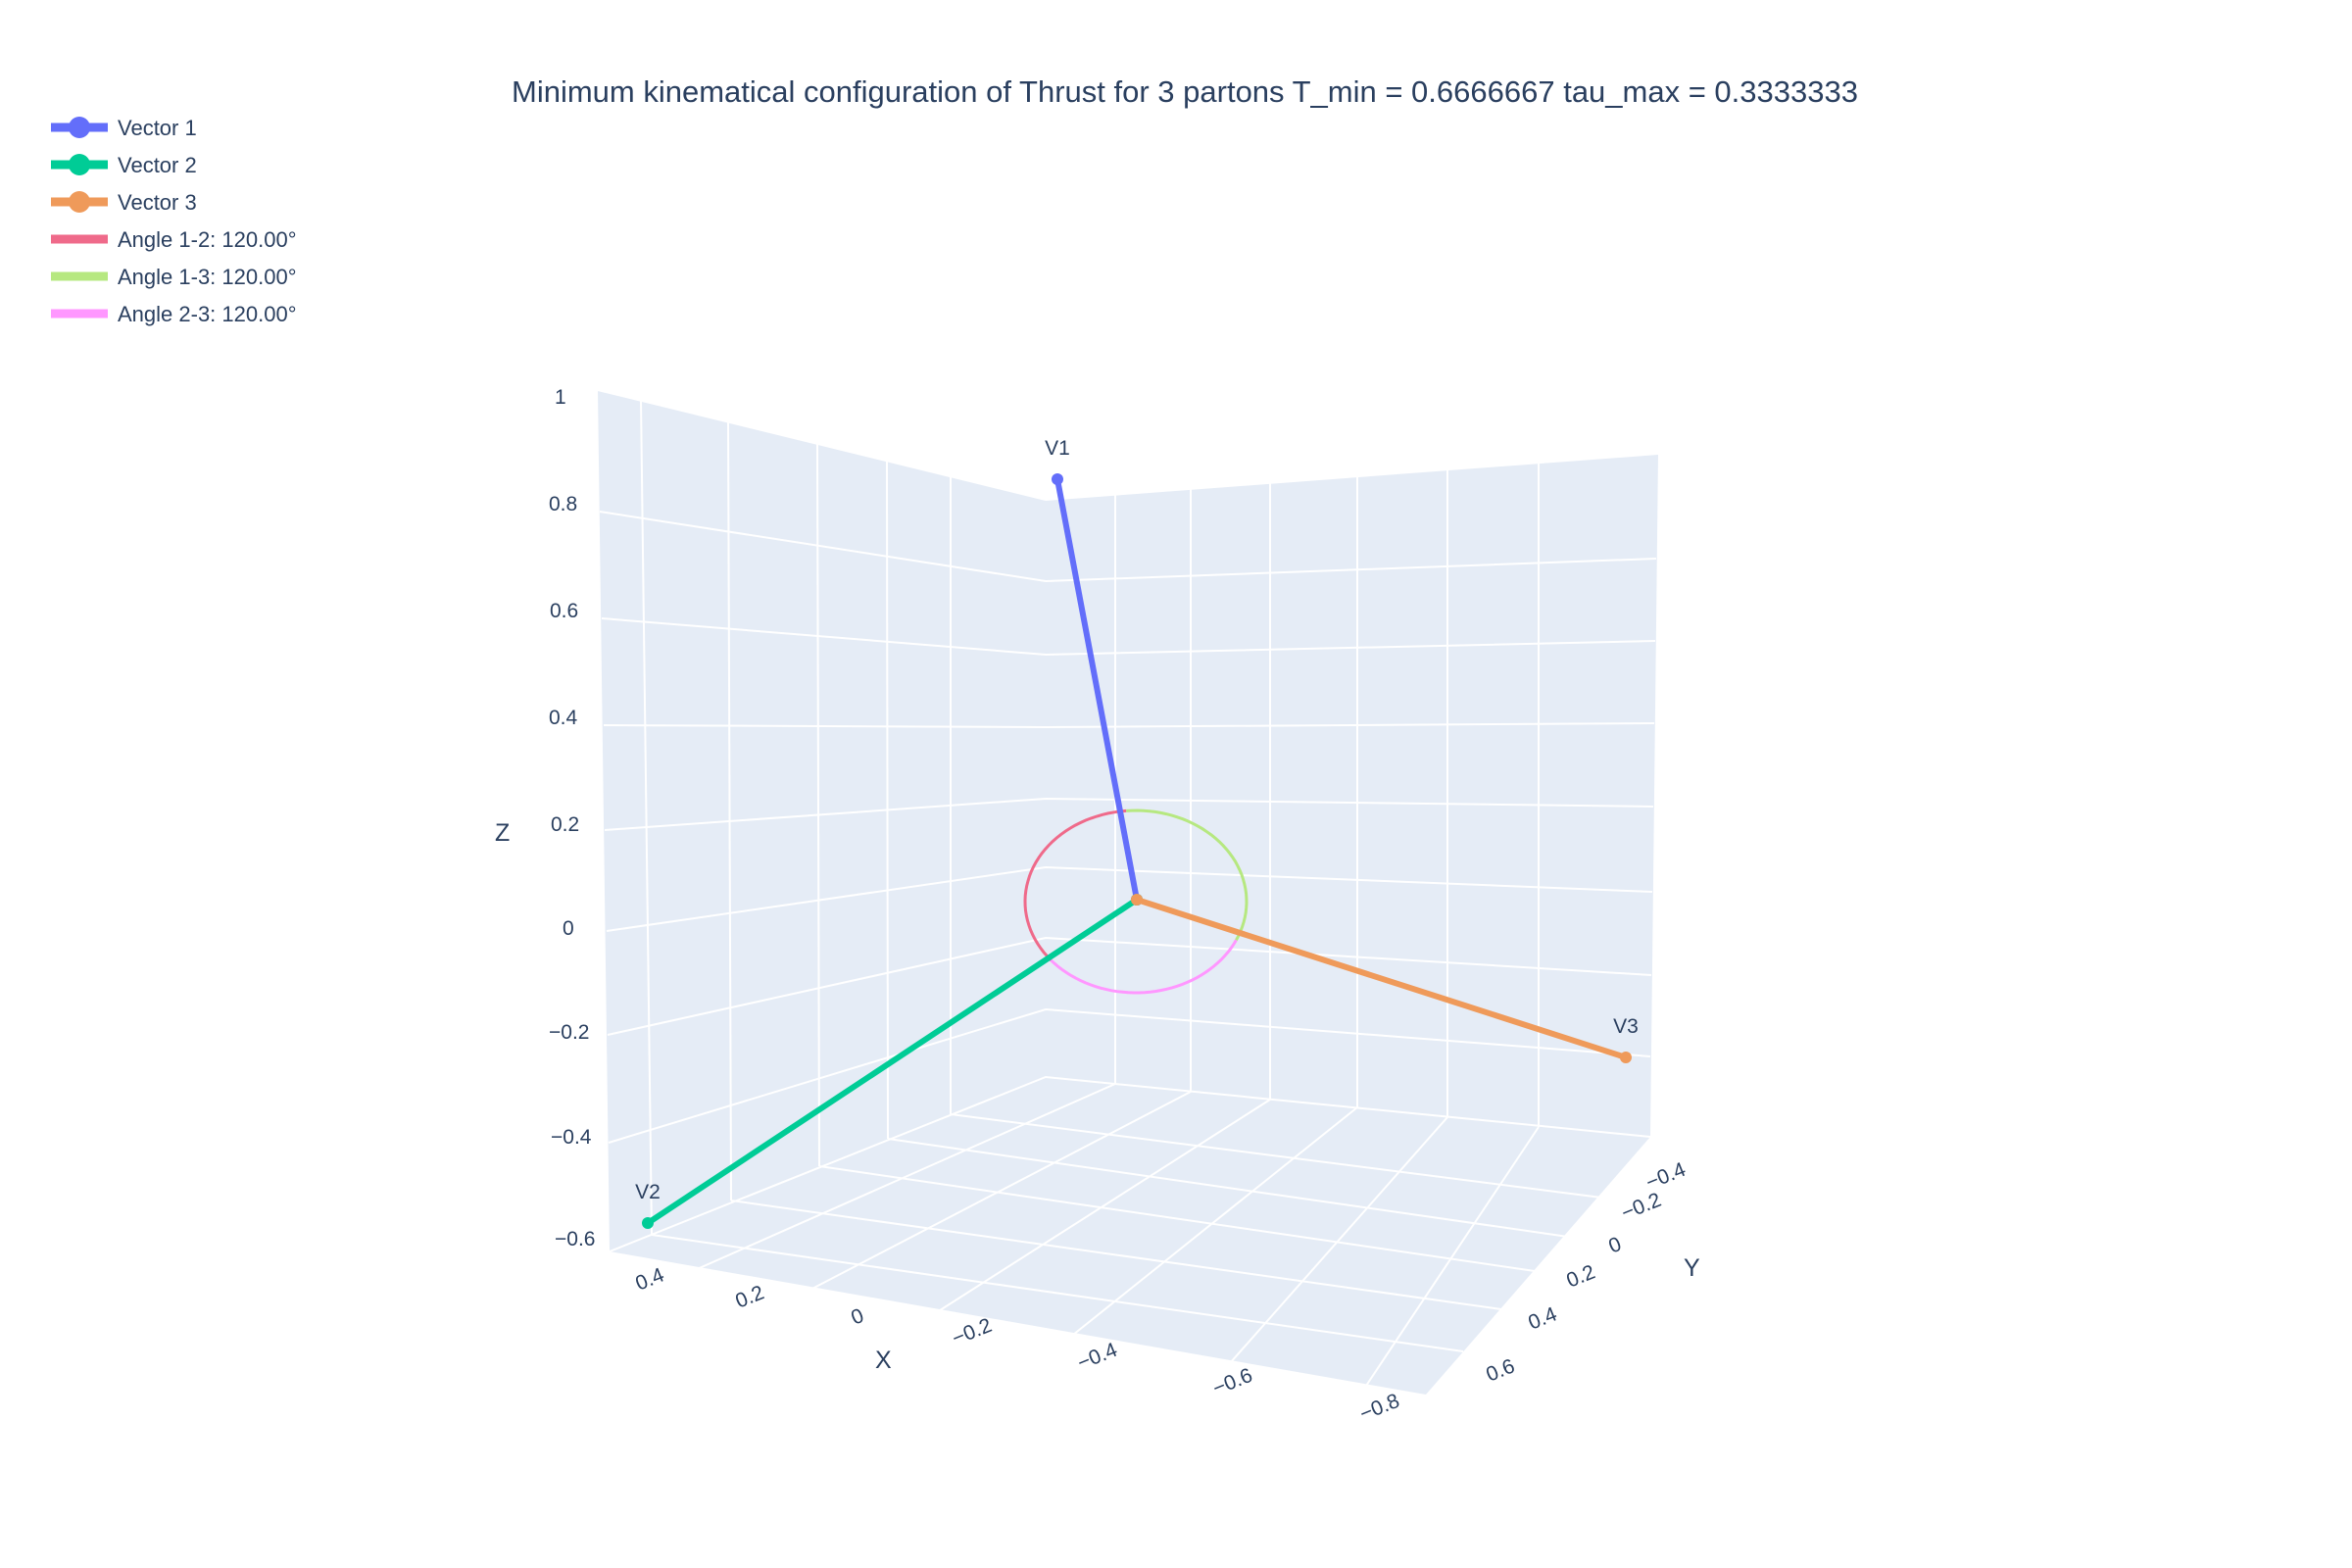 This screenshot has height=1568, width=2352. I want to click on z-axis-ticks: 1 0.8 0.6 0.4 0.2 0 −0.2 −0.4 −0.6, so click(572, 818).